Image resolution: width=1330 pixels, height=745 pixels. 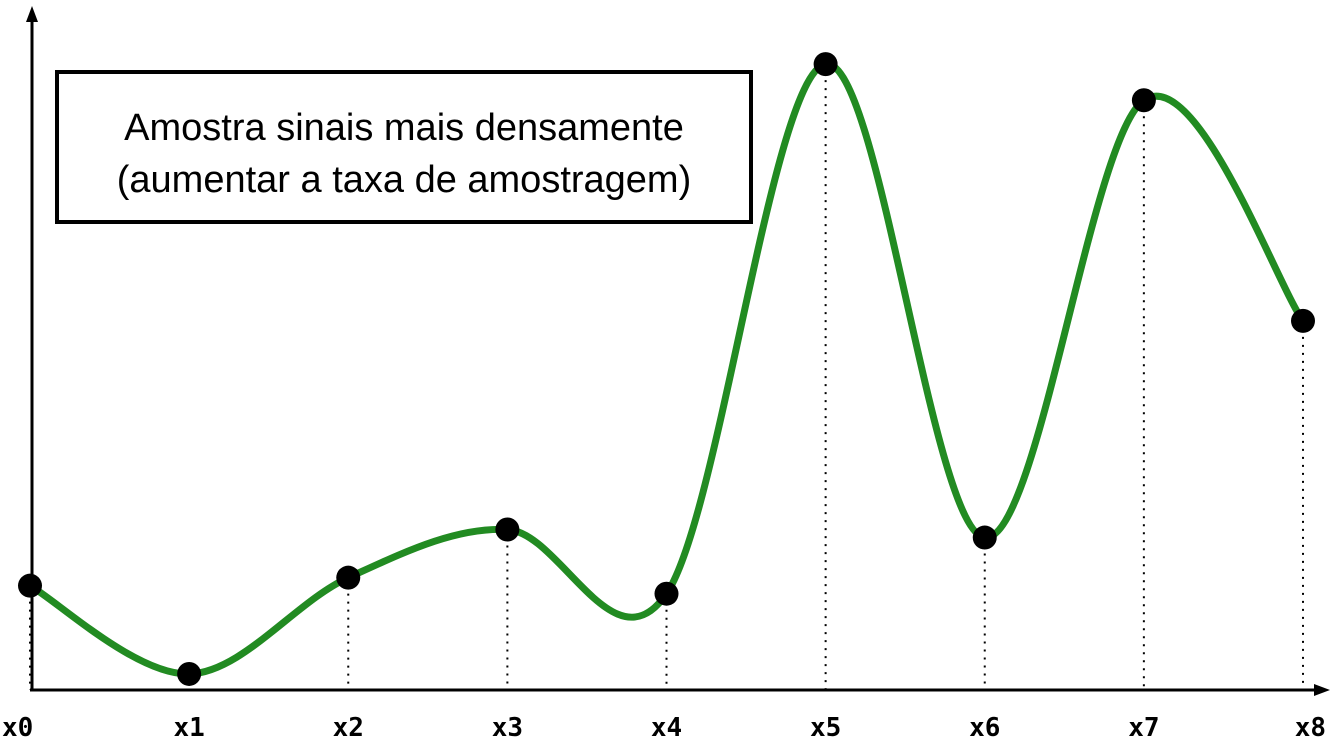 What do you see at coordinates (1310, 728) in the screenshot?
I see `tick-label-x8: x8` at bounding box center [1310, 728].